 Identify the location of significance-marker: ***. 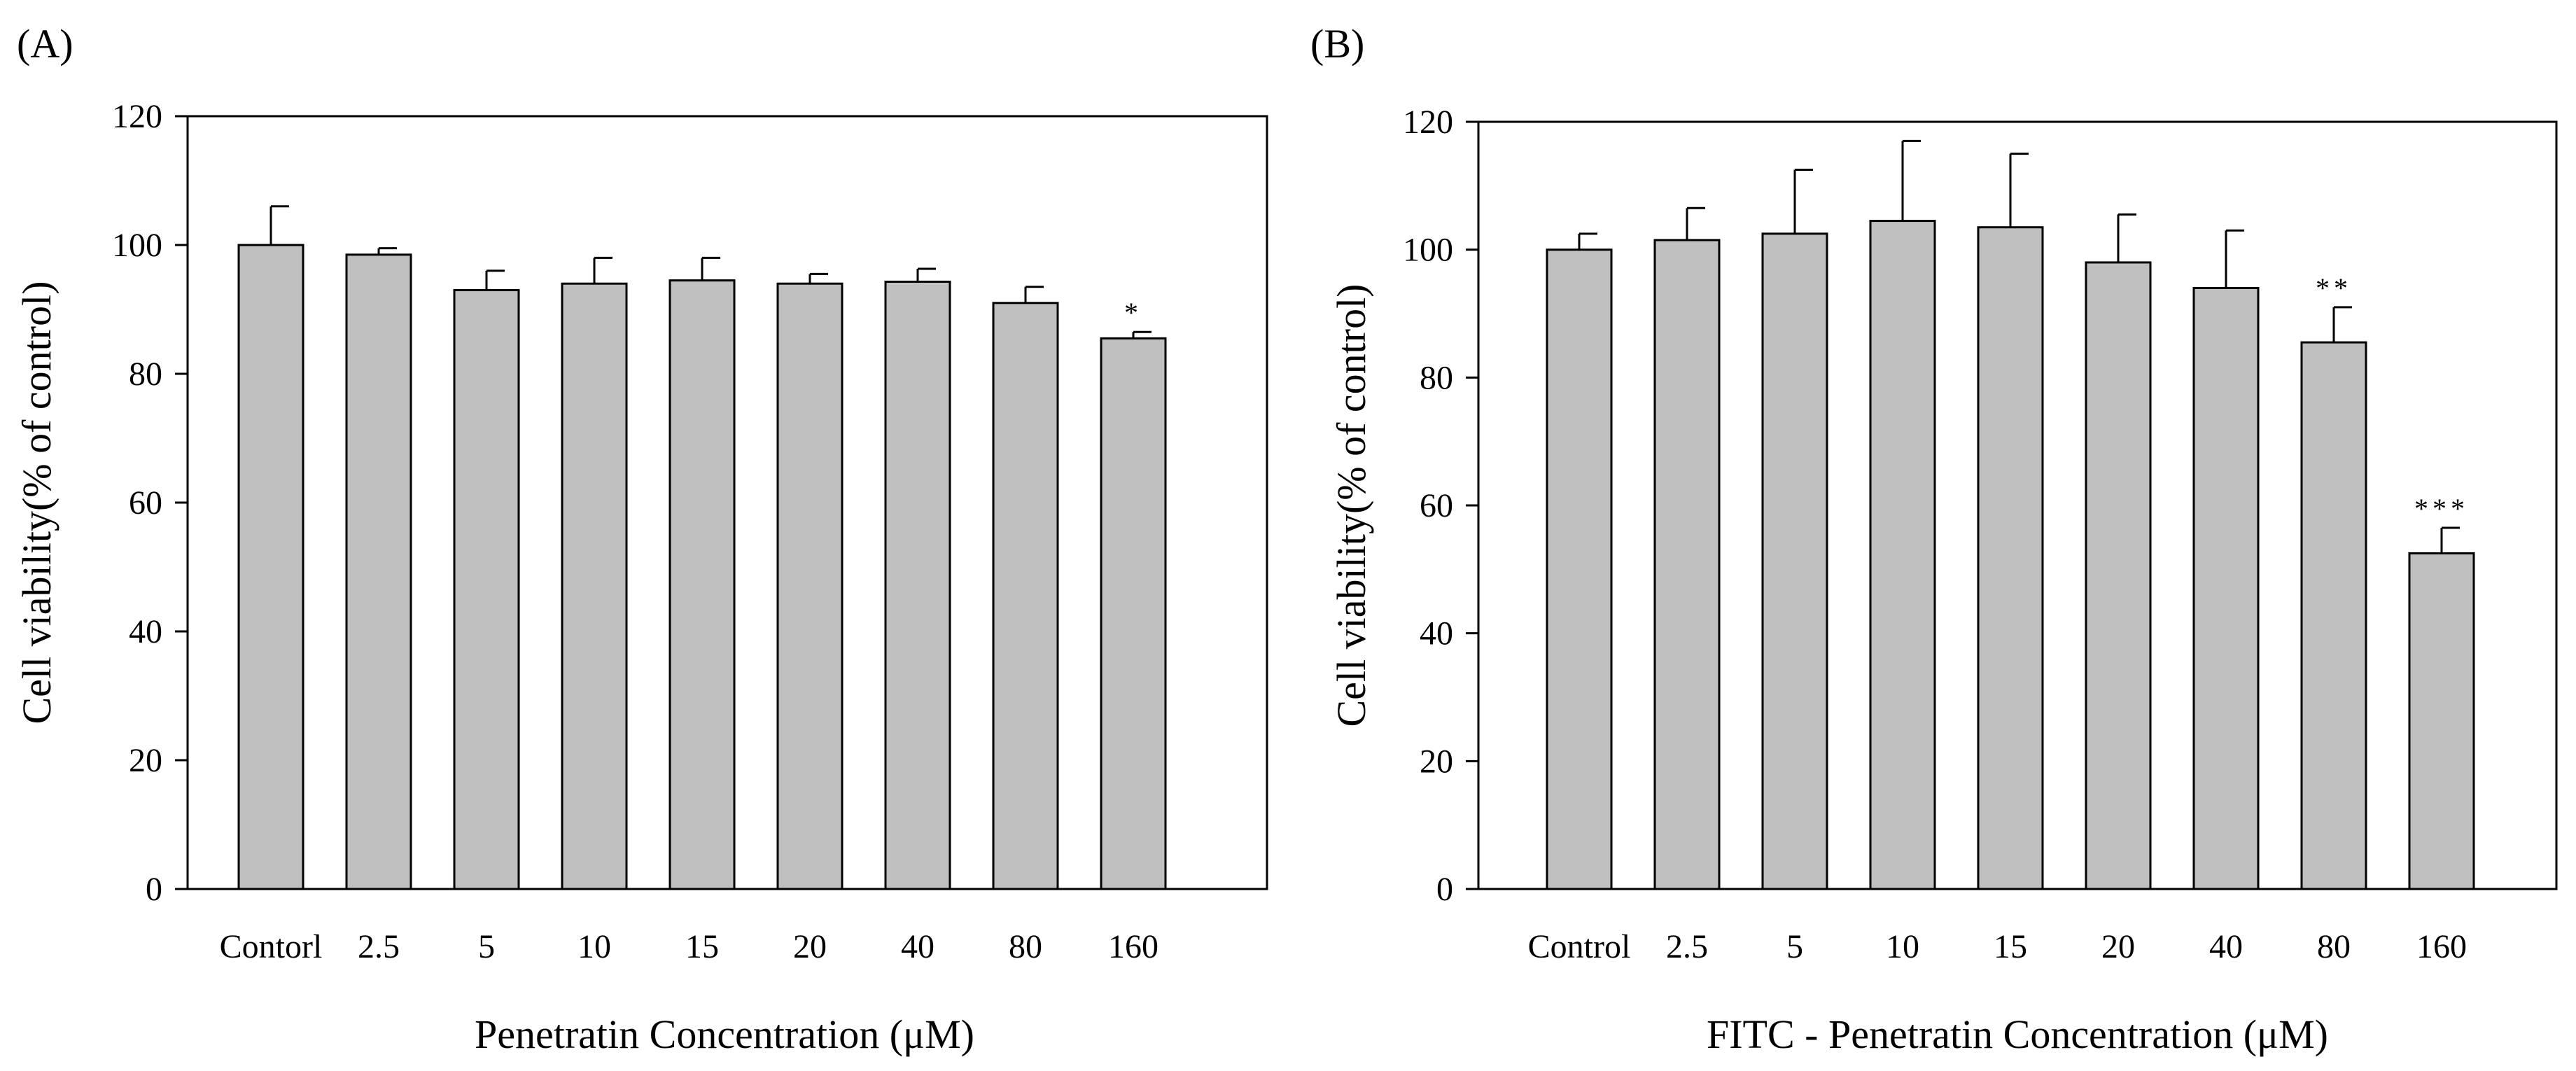
(2441, 508).